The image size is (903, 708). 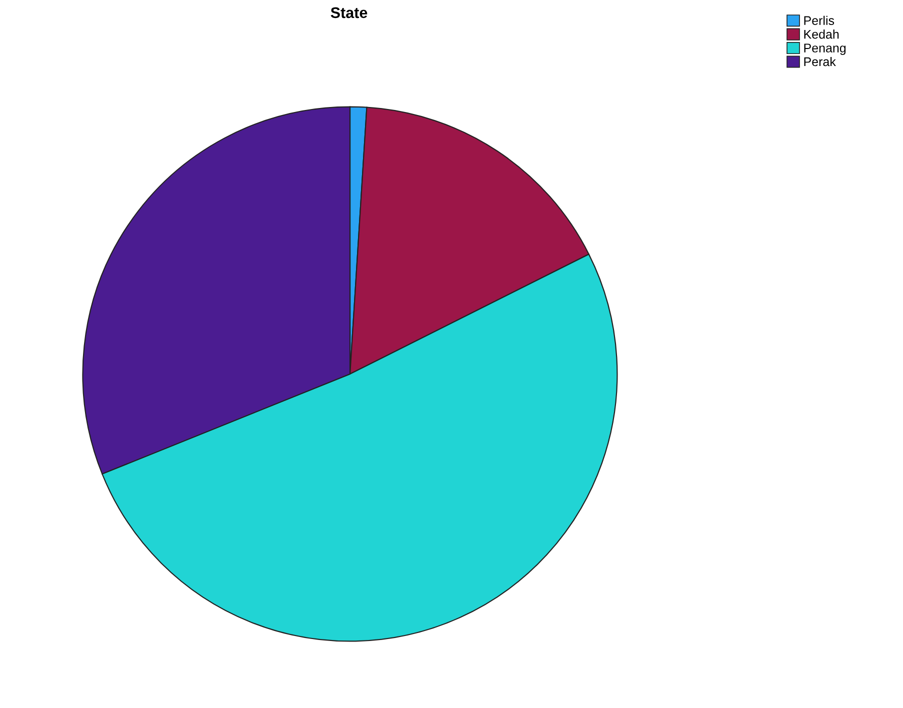 I want to click on legend-label: Perlis, so click(x=819, y=20).